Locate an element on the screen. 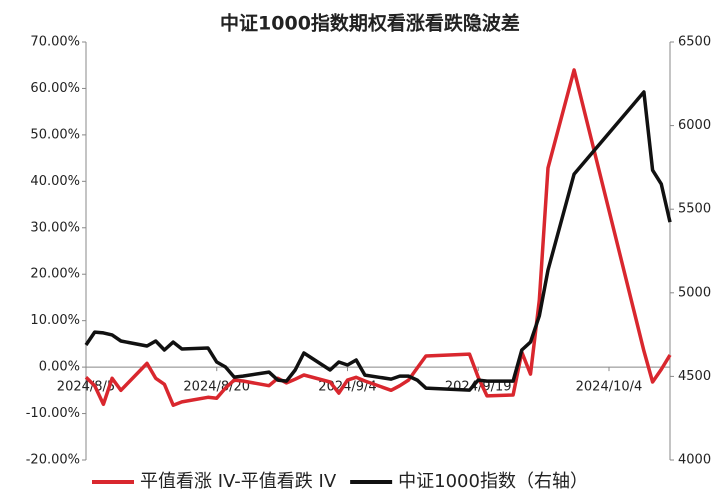 The image size is (726, 493). y2-tick-label: 6000 is located at coordinates (694, 125).